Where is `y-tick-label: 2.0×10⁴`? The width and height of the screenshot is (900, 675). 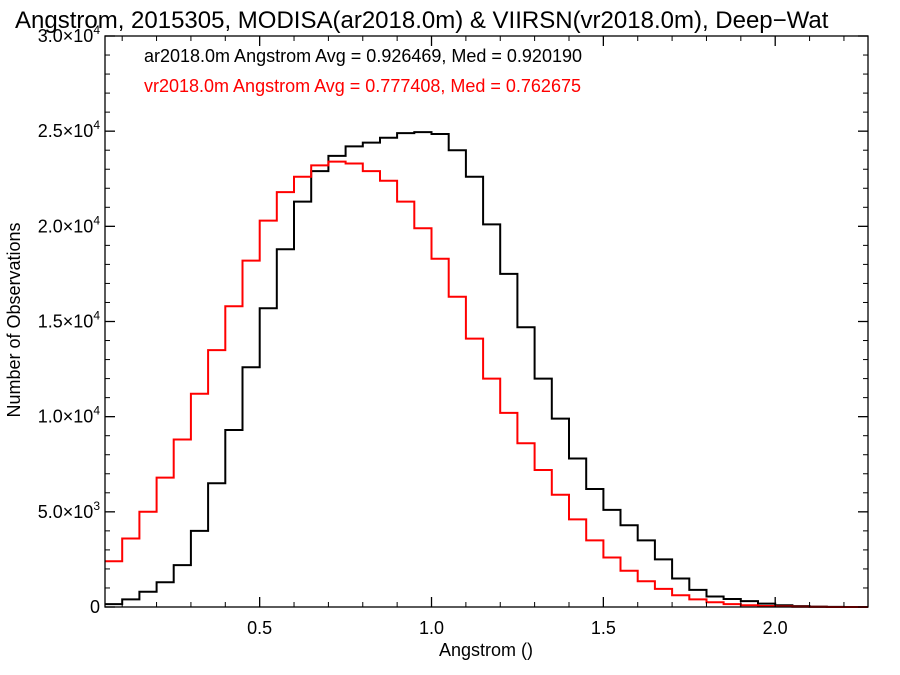
y-tick-label: 2.0×10⁴ is located at coordinates (69, 224).